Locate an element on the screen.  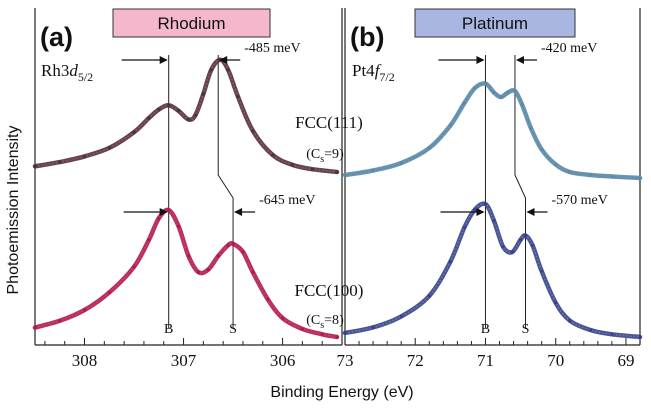
coordination-sub: s is located at coordinates (322, 159).